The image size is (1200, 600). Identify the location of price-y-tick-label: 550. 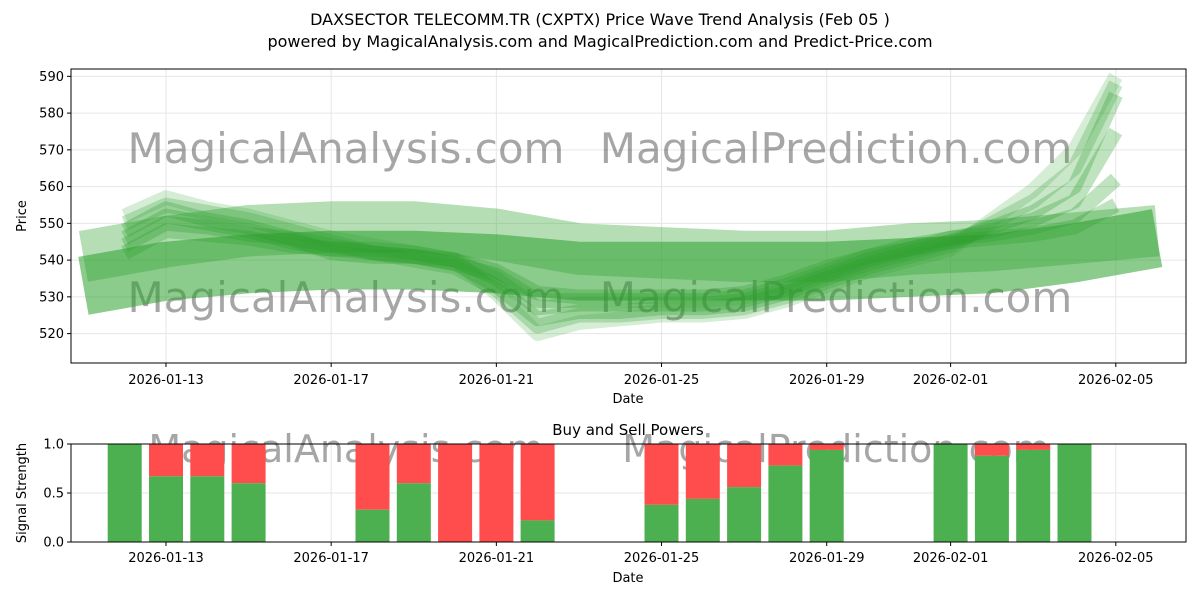
(51, 224).